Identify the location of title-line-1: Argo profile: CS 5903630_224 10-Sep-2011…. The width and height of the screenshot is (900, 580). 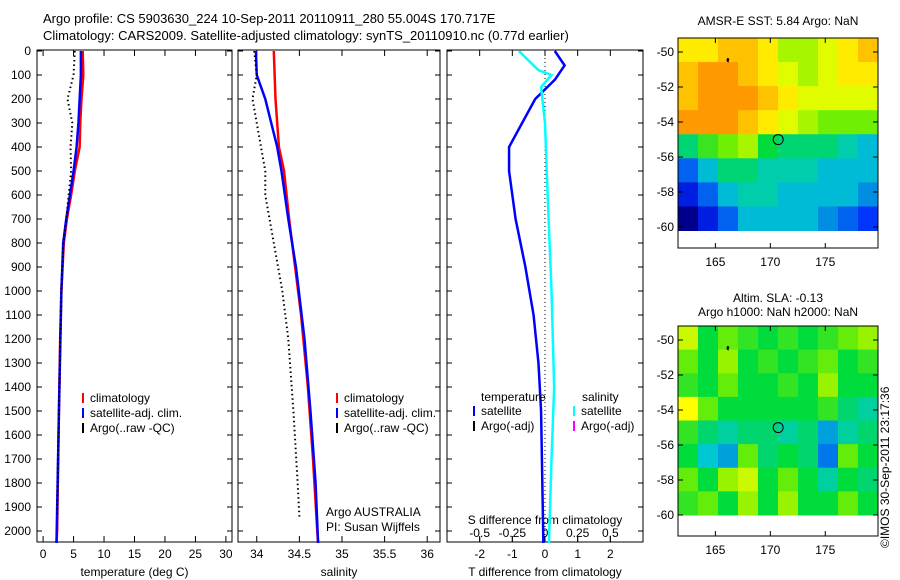
(269, 18).